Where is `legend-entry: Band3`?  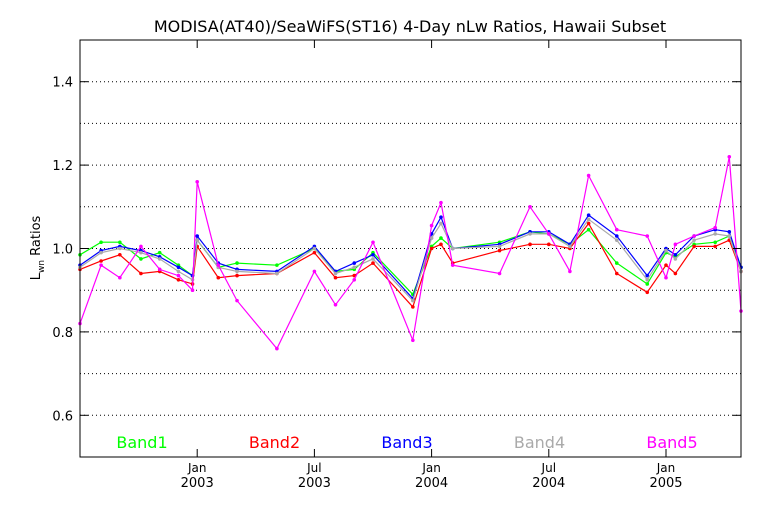
legend-entry: Band3 is located at coordinates (406, 442).